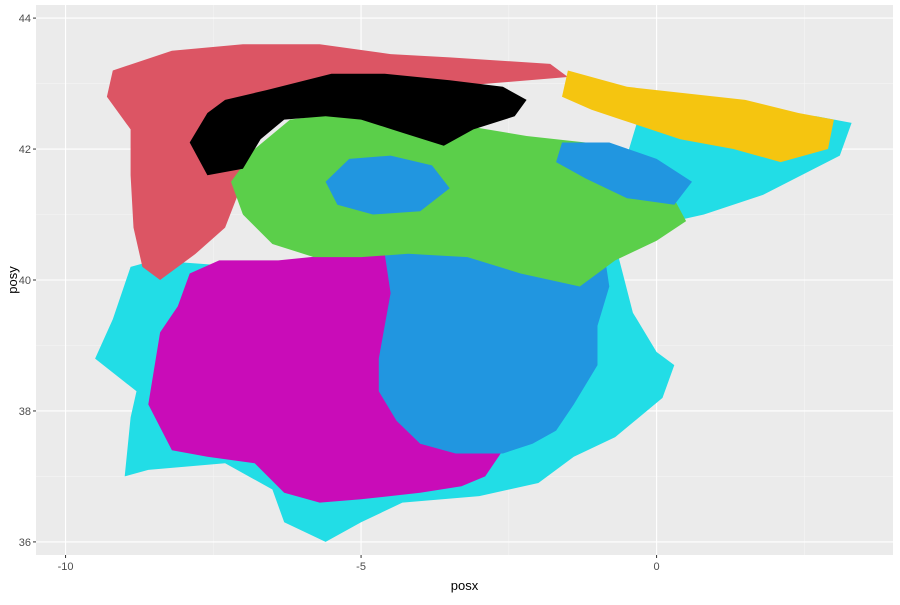 This screenshot has width=900, height=605. Describe the element at coordinates (361, 567) in the screenshot. I see `x-tick-label: -5` at that location.